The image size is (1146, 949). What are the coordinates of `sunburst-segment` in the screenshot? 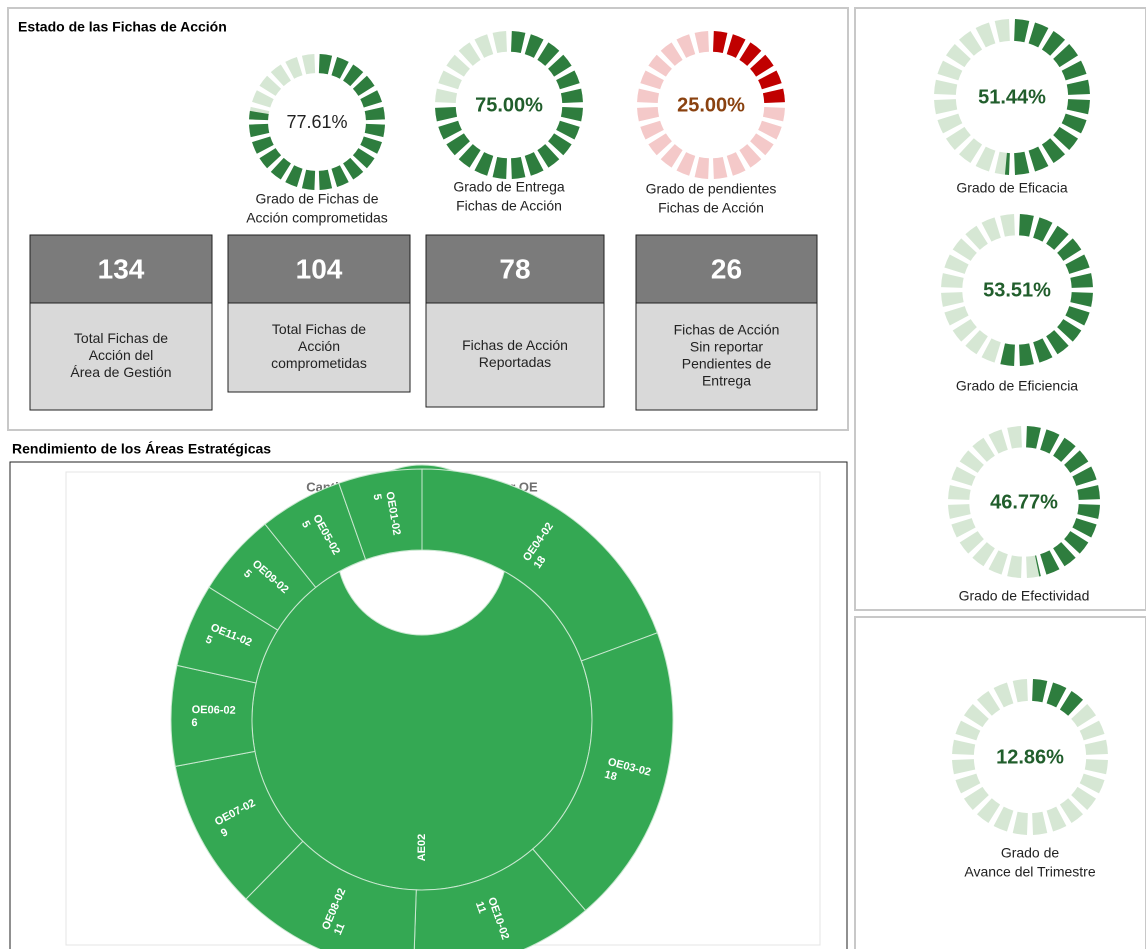 It's located at (380, 514).